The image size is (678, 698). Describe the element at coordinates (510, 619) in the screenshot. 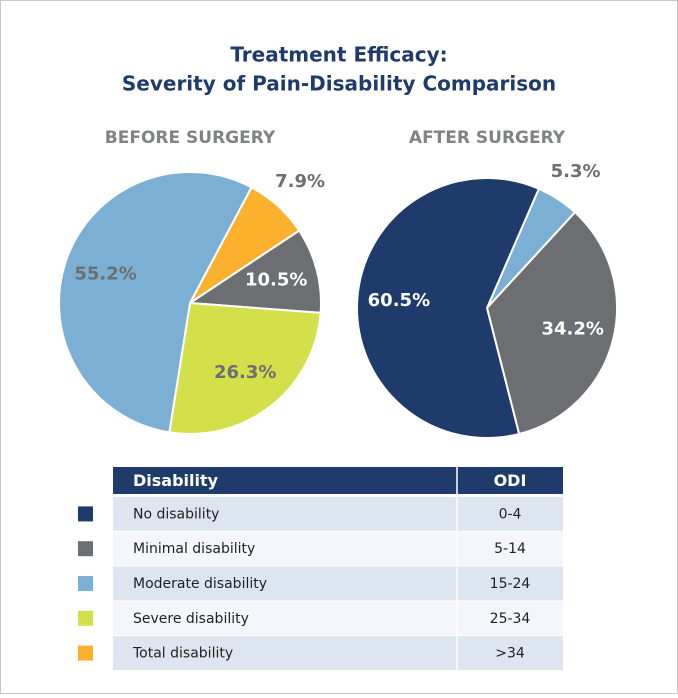

I see `table-cell: 25-34` at that location.